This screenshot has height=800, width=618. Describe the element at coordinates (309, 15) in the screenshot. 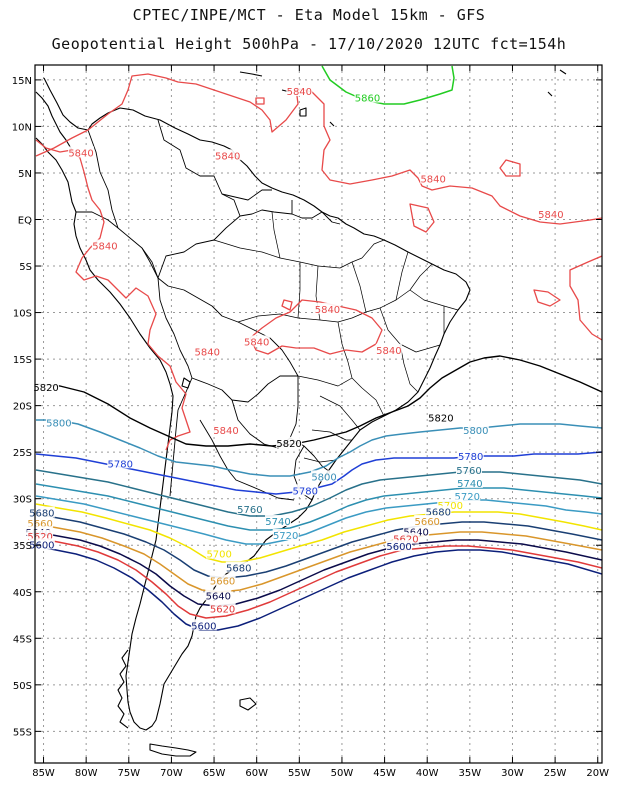

I see `map-title: CPTEC/INPE/MCT - Eta Model 15km - GFS` at that location.